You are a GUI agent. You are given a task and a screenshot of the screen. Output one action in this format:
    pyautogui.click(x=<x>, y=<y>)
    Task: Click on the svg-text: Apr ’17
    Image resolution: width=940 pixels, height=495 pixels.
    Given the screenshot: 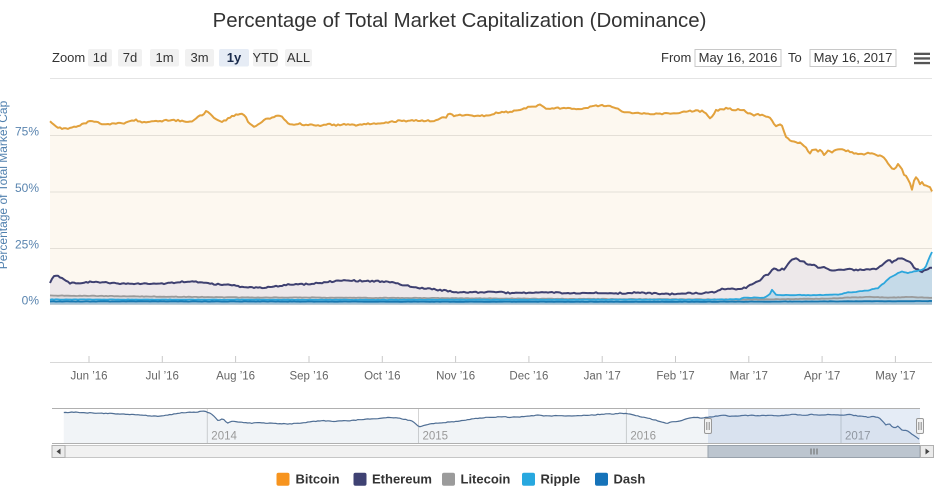 What is the action you would take?
    pyautogui.click(x=822, y=377)
    